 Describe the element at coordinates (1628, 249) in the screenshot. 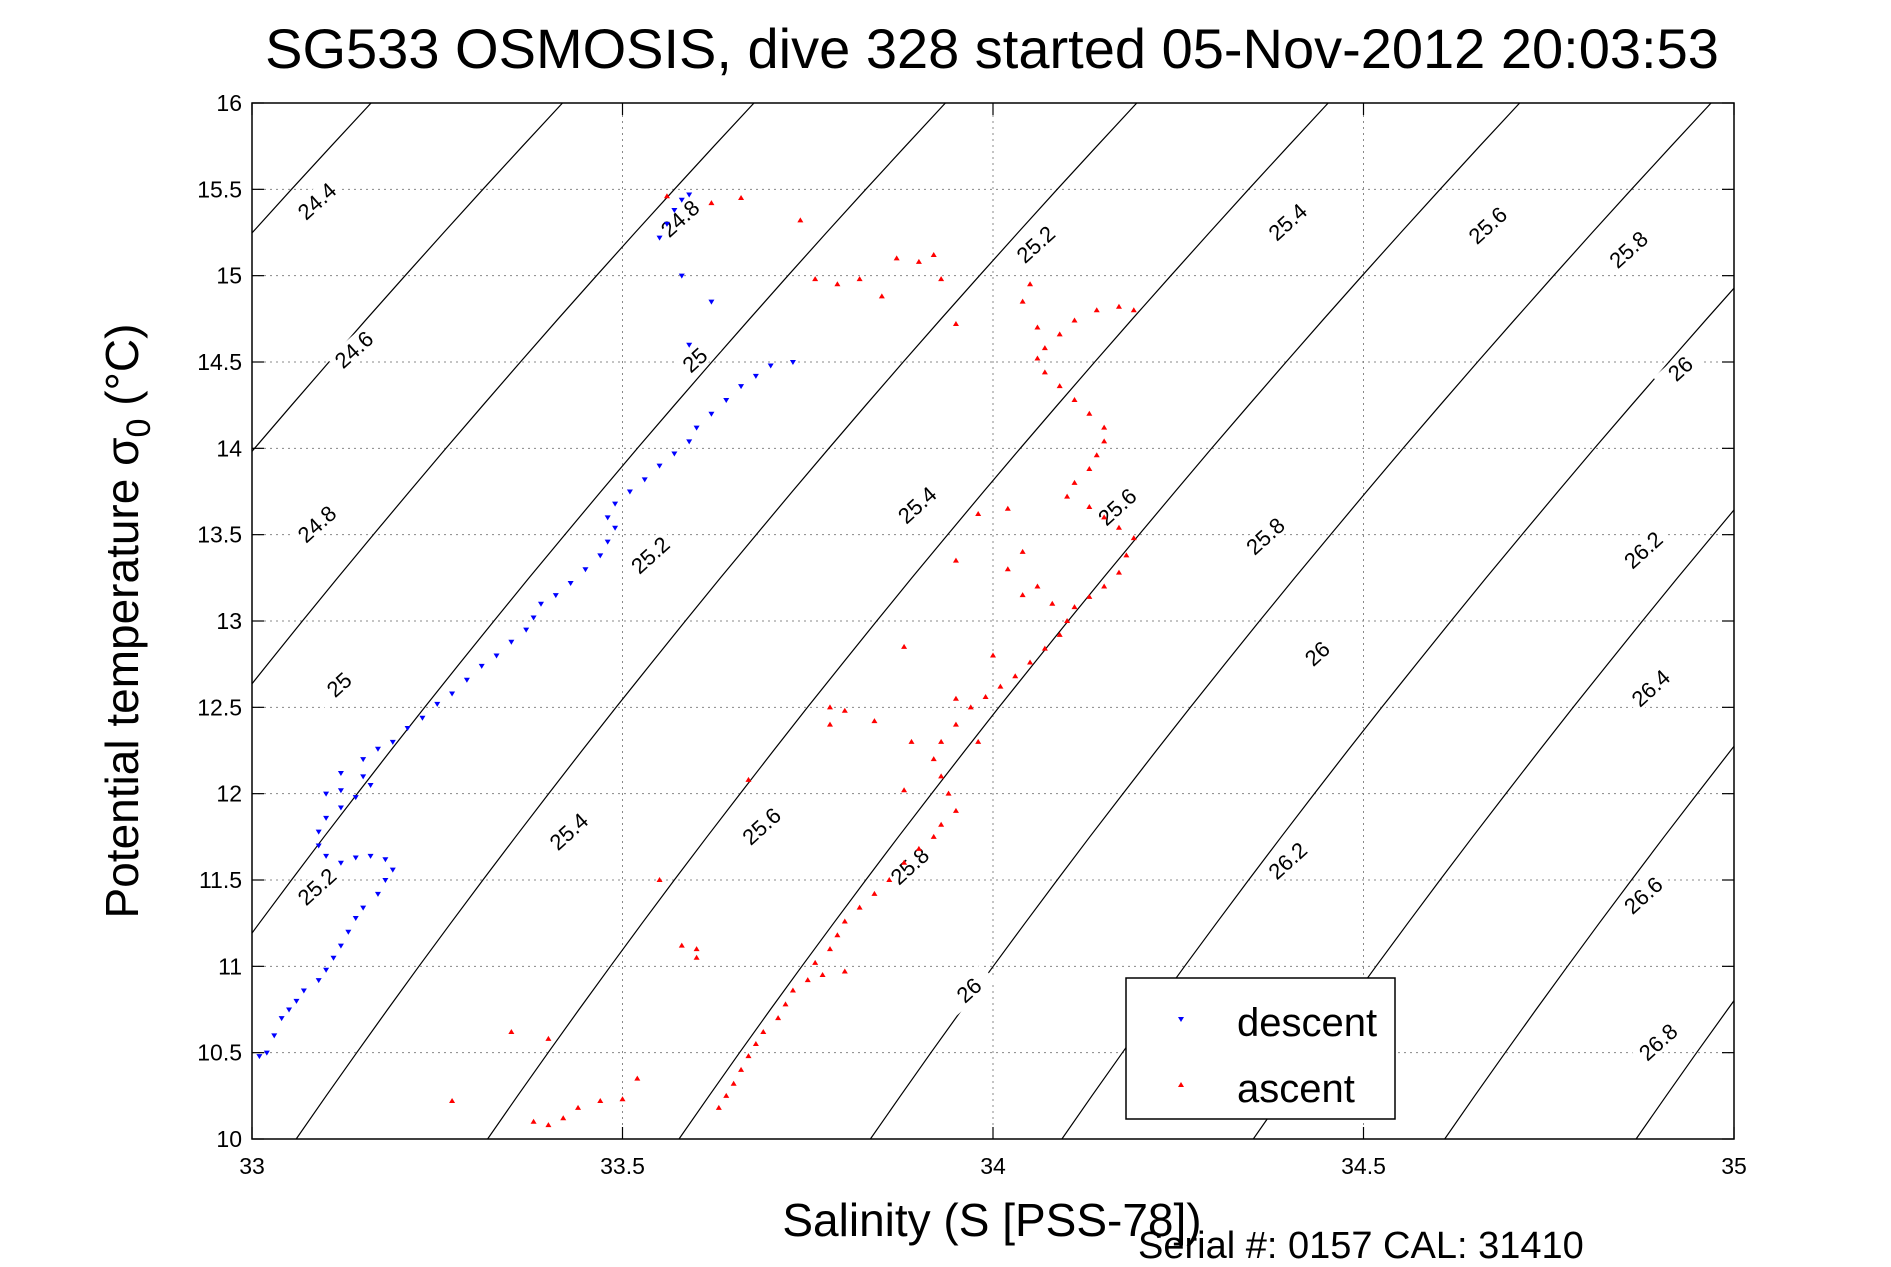

I see `isopycnal-label: 25.8` at that location.